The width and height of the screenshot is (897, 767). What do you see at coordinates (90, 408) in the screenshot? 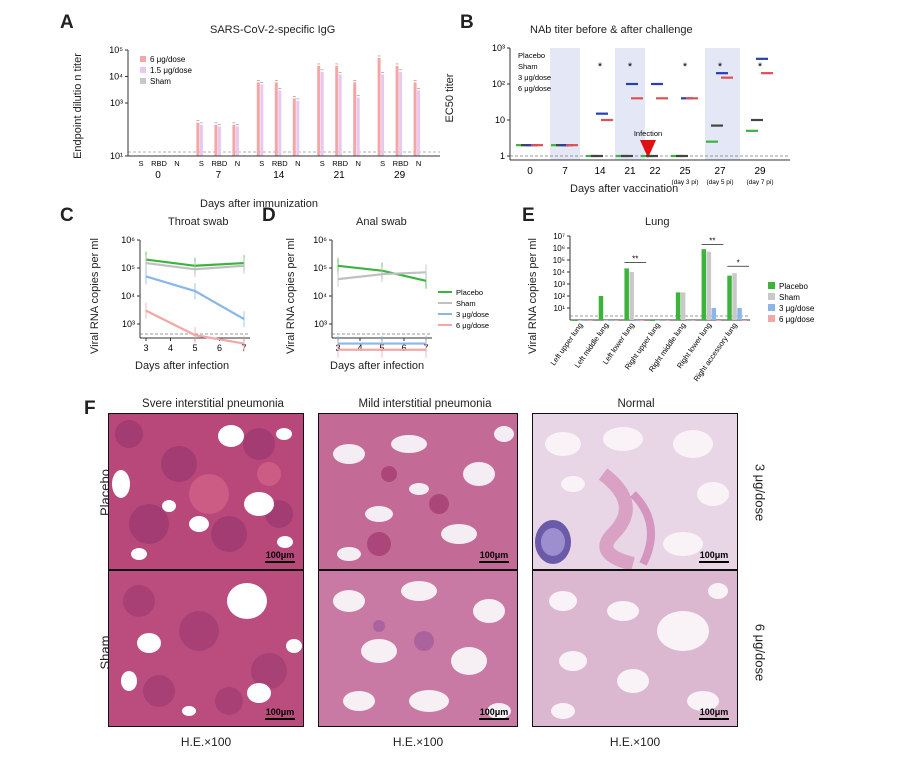
I see `panel-f-label: F` at bounding box center [90, 408].